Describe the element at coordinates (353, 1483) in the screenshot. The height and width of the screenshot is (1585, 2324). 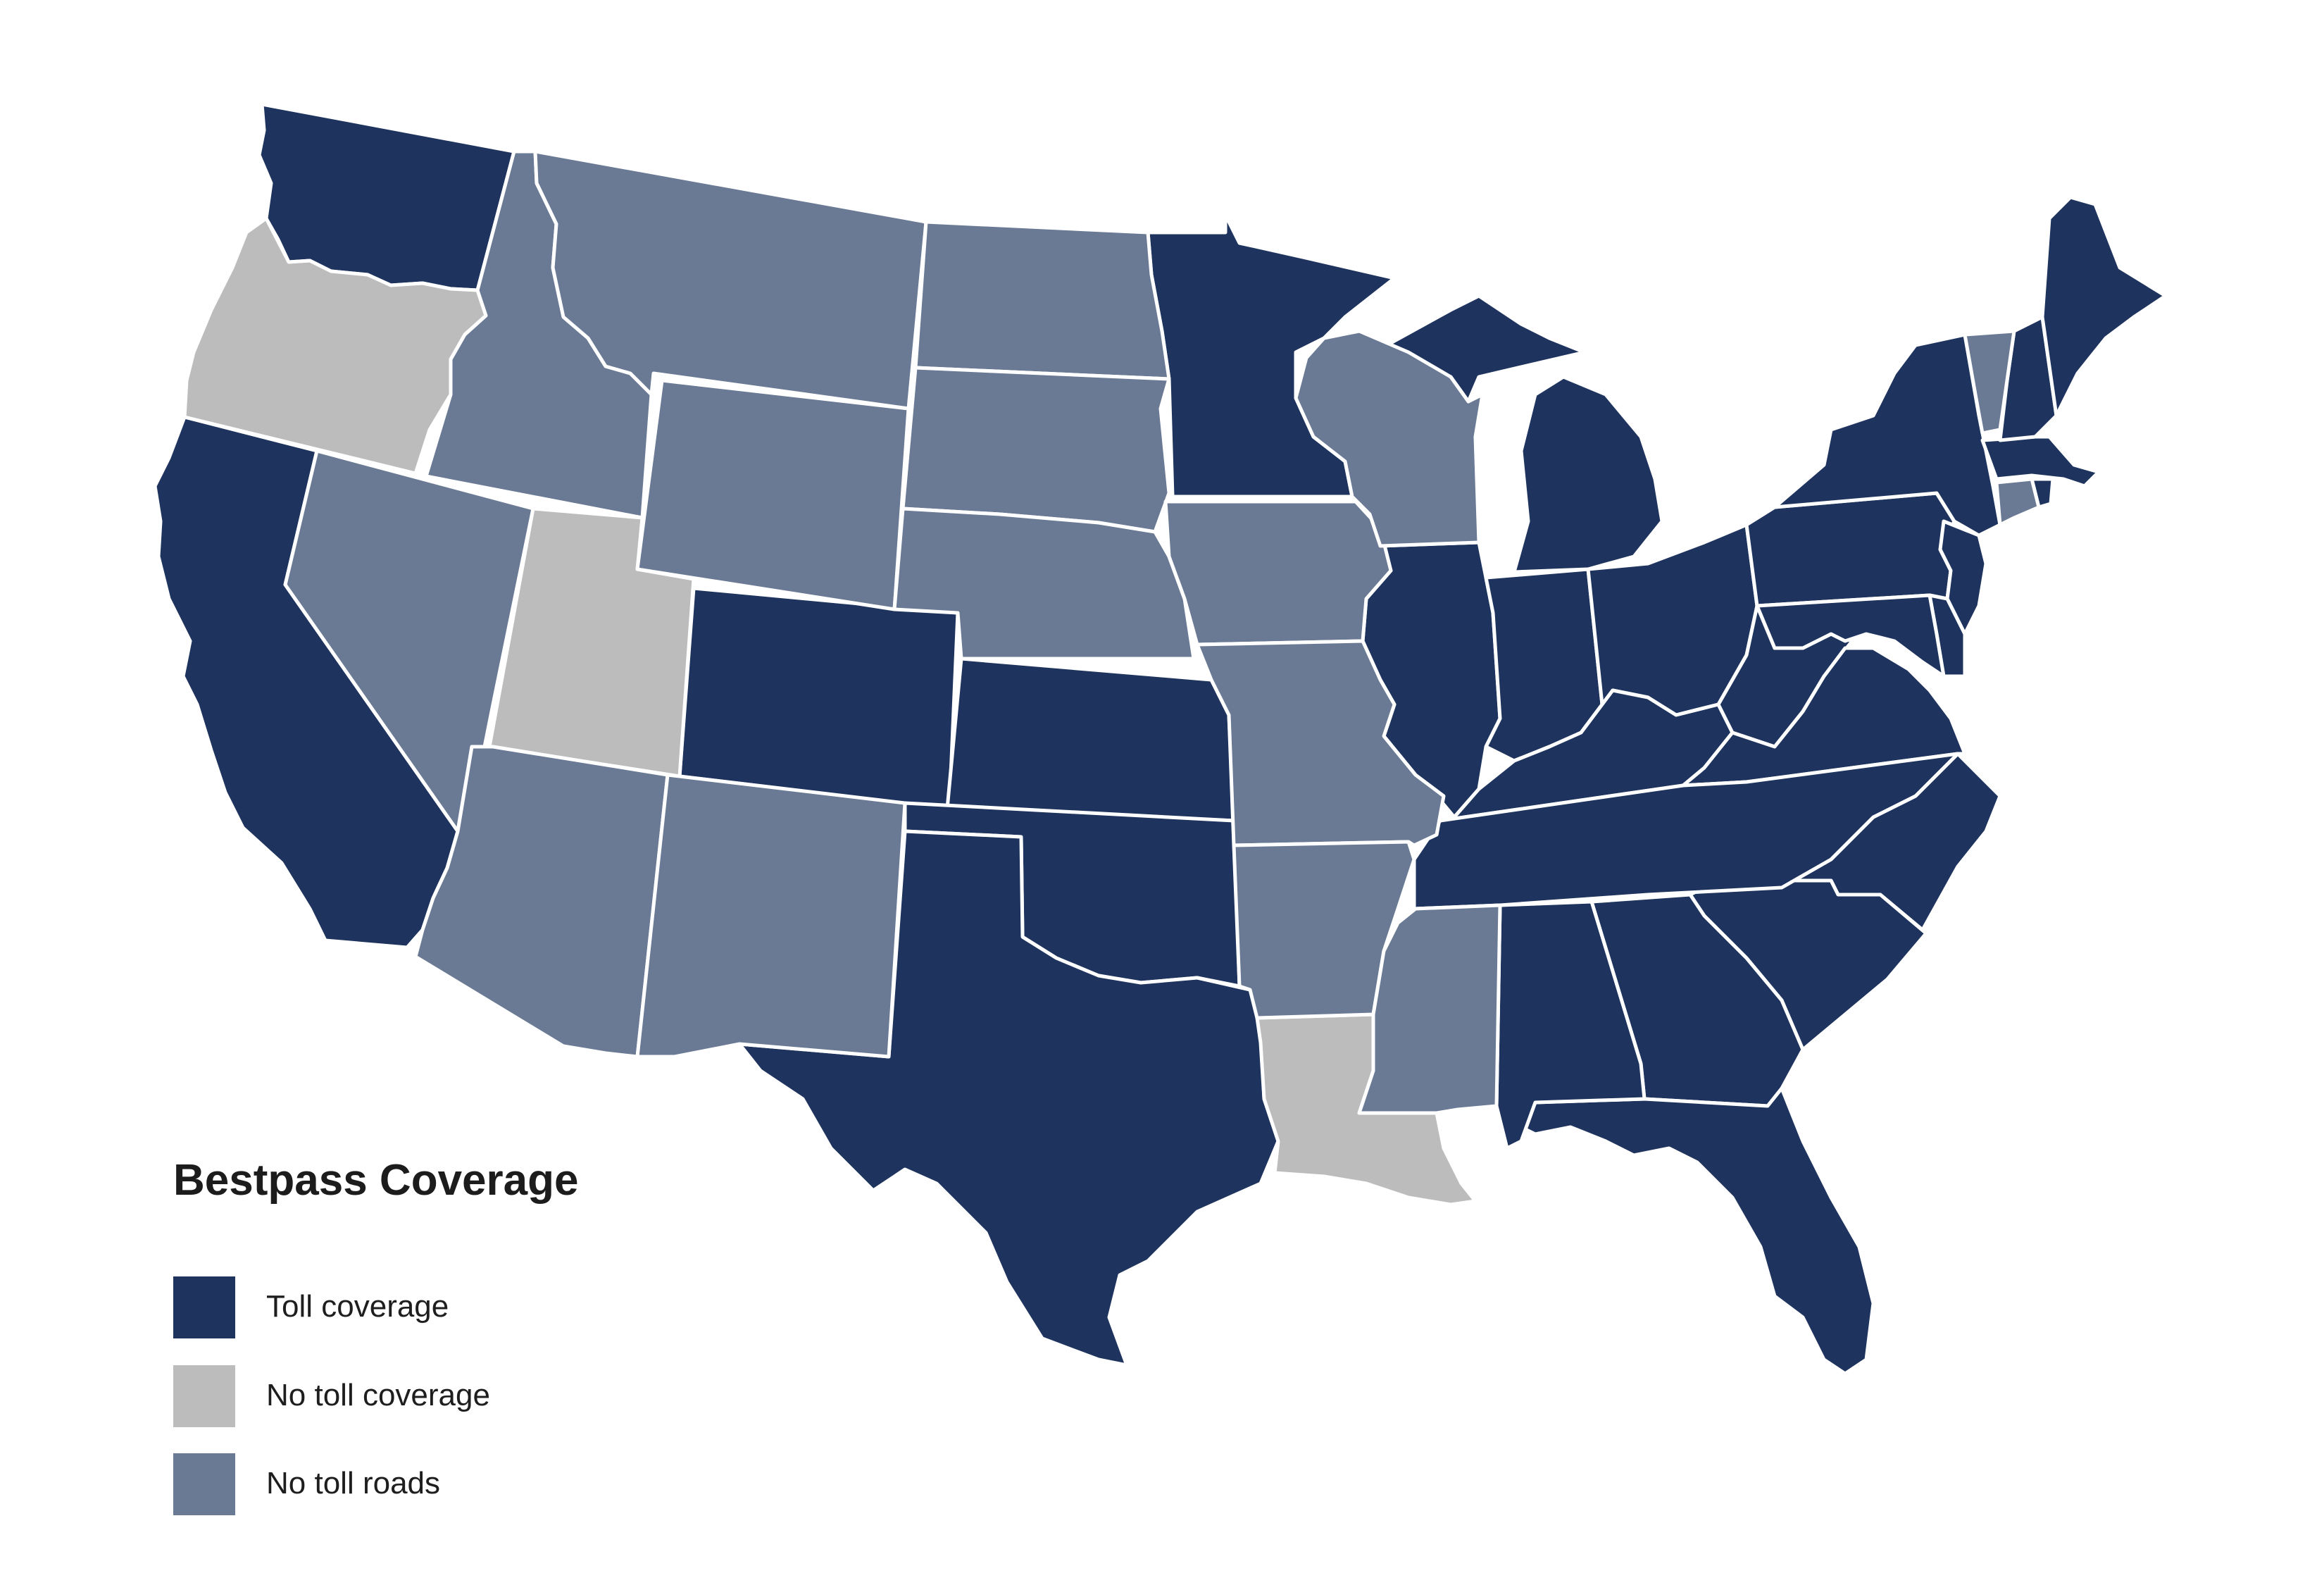
I see `legend-label-no-toll-roads: No toll roads` at that location.